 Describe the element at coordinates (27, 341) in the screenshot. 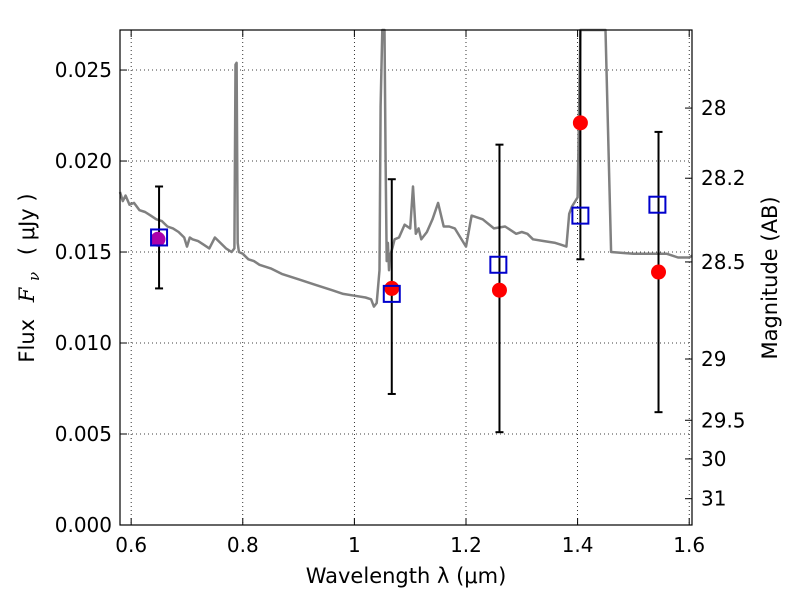

I see `y-label-flux: Flux` at that location.